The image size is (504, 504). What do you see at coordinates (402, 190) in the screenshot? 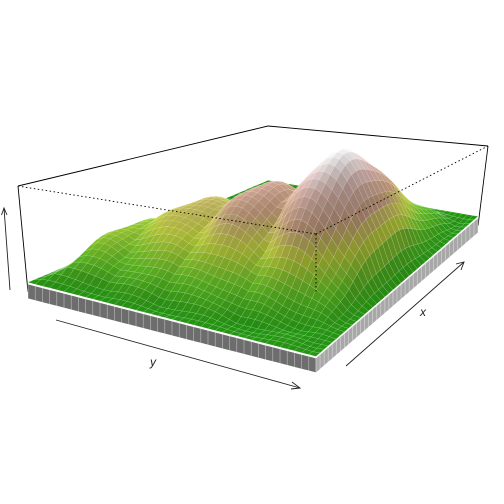
I see `box-edge-top-front-right` at bounding box center [402, 190].